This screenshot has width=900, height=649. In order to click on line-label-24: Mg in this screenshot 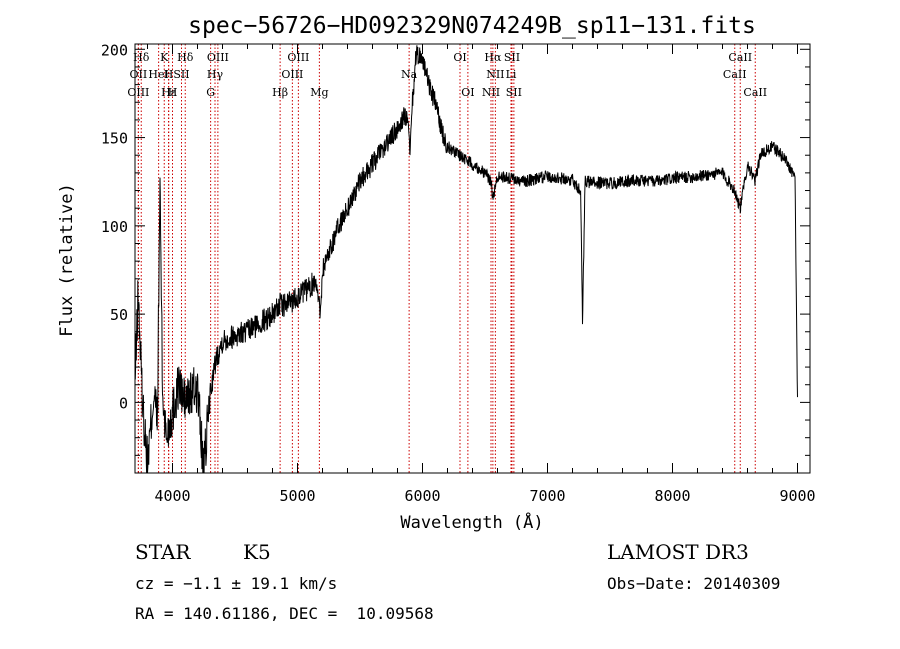, I will do `click(319, 92)`.